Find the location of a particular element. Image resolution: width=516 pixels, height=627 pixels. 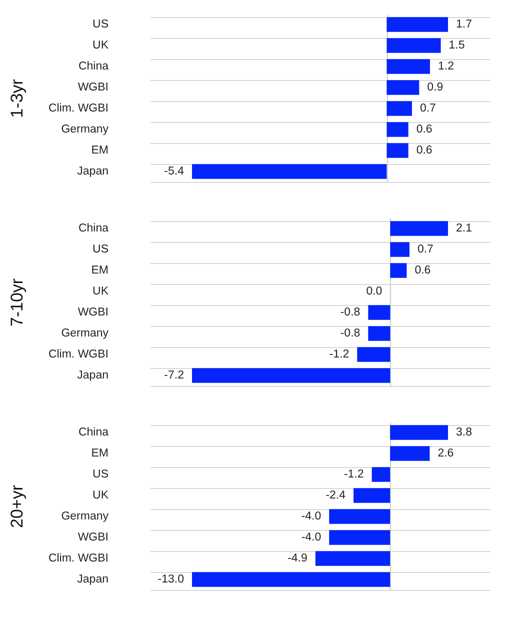

data-label: 3.8 is located at coordinates (464, 432).